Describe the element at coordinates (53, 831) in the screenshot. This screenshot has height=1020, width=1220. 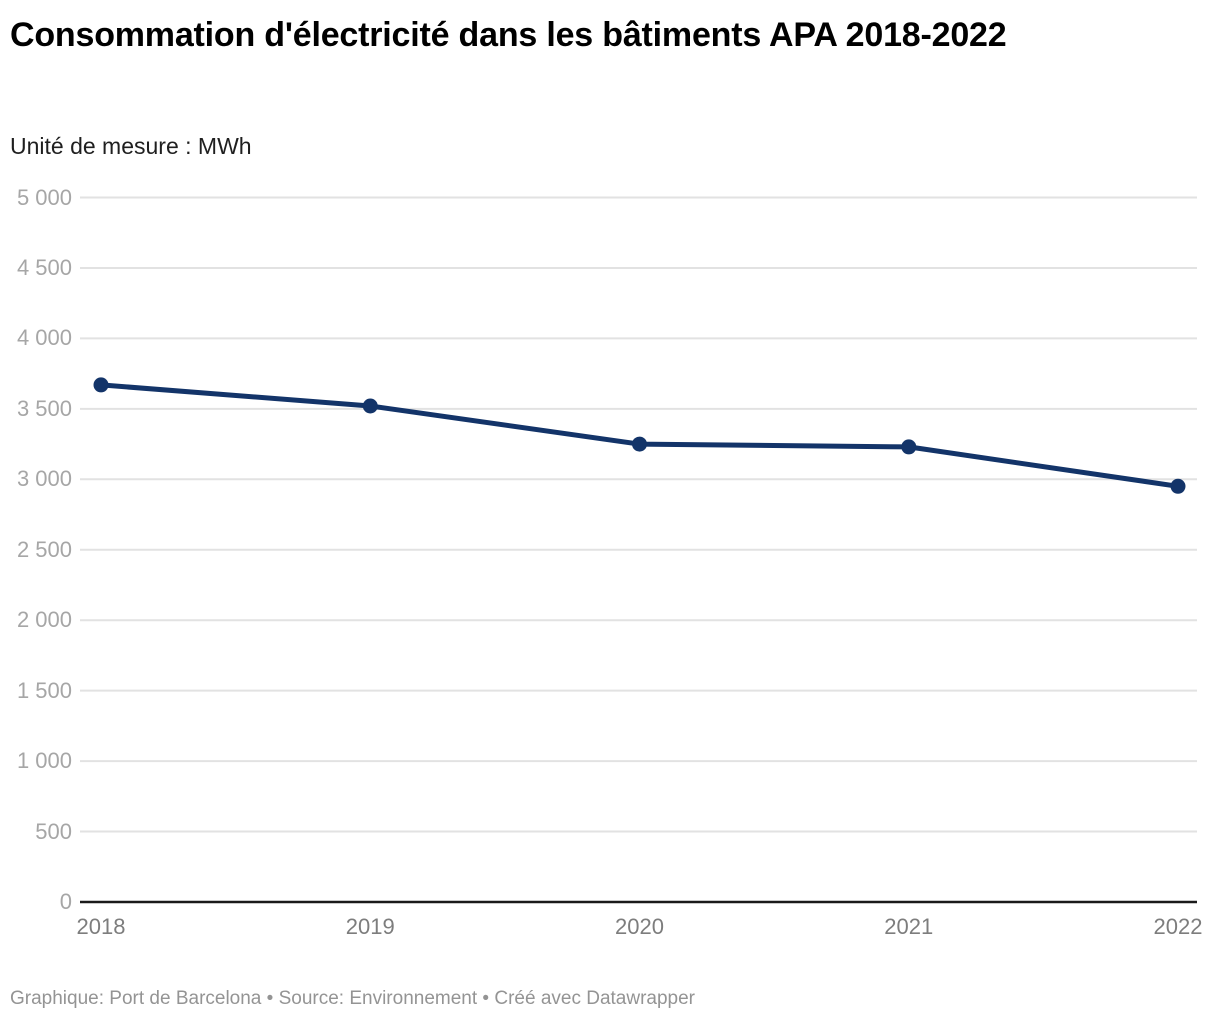
I see `y-tick-label: 500` at that location.